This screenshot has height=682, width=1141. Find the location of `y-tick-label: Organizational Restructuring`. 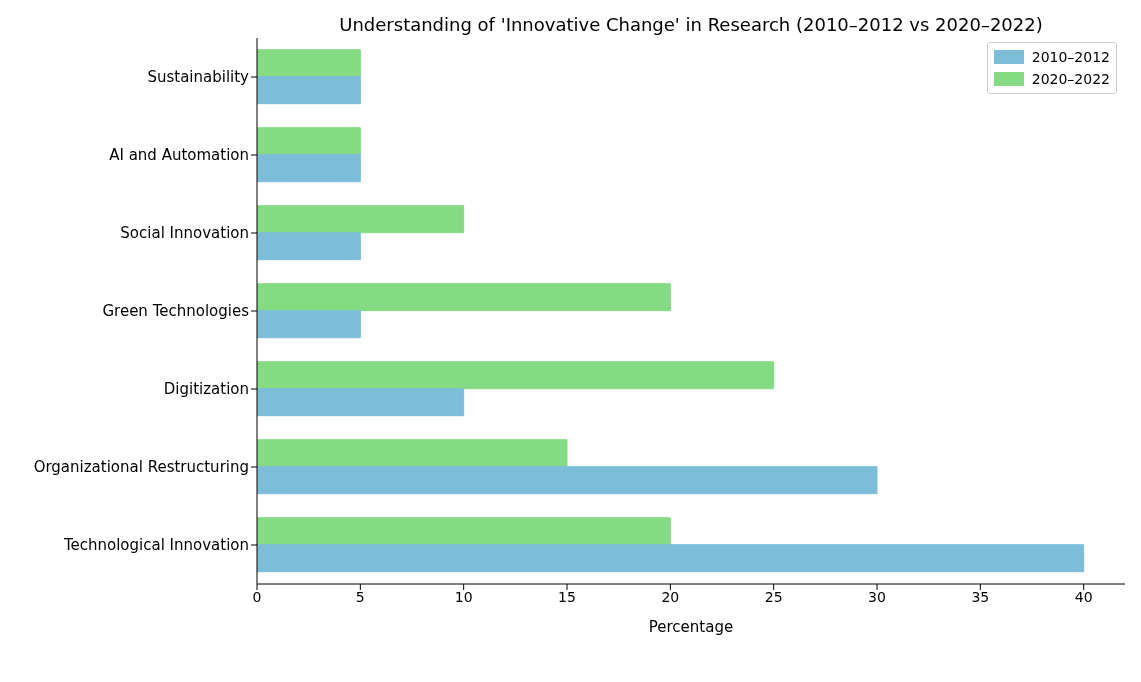

y-tick-label: Organizational Restructuring is located at coordinates (141, 467).